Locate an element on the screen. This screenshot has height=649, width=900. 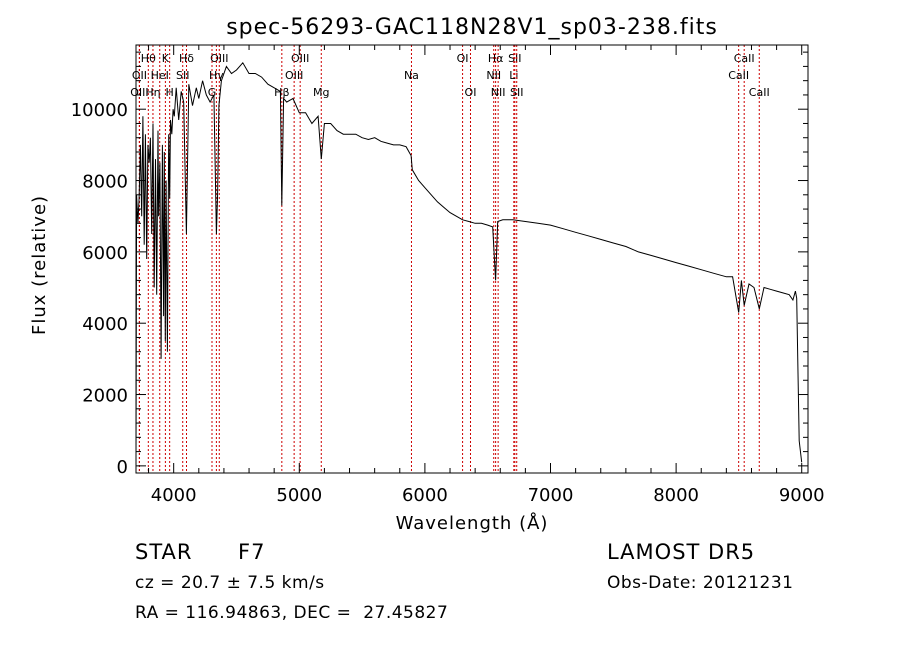
x-tick-label: 9000 is located at coordinates (802, 495).